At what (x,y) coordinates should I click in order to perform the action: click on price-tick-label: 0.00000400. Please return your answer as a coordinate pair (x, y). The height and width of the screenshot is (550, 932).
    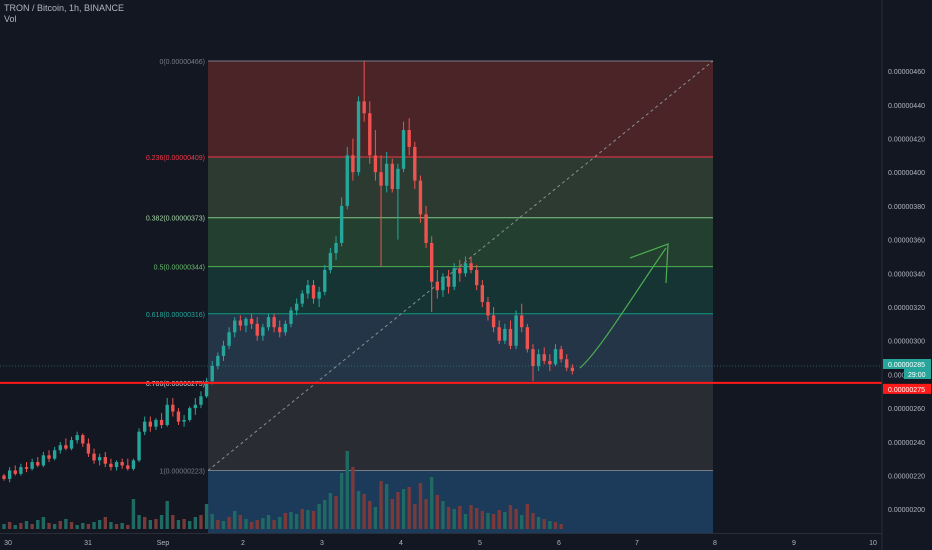
    Looking at the image, I should click on (906, 173).